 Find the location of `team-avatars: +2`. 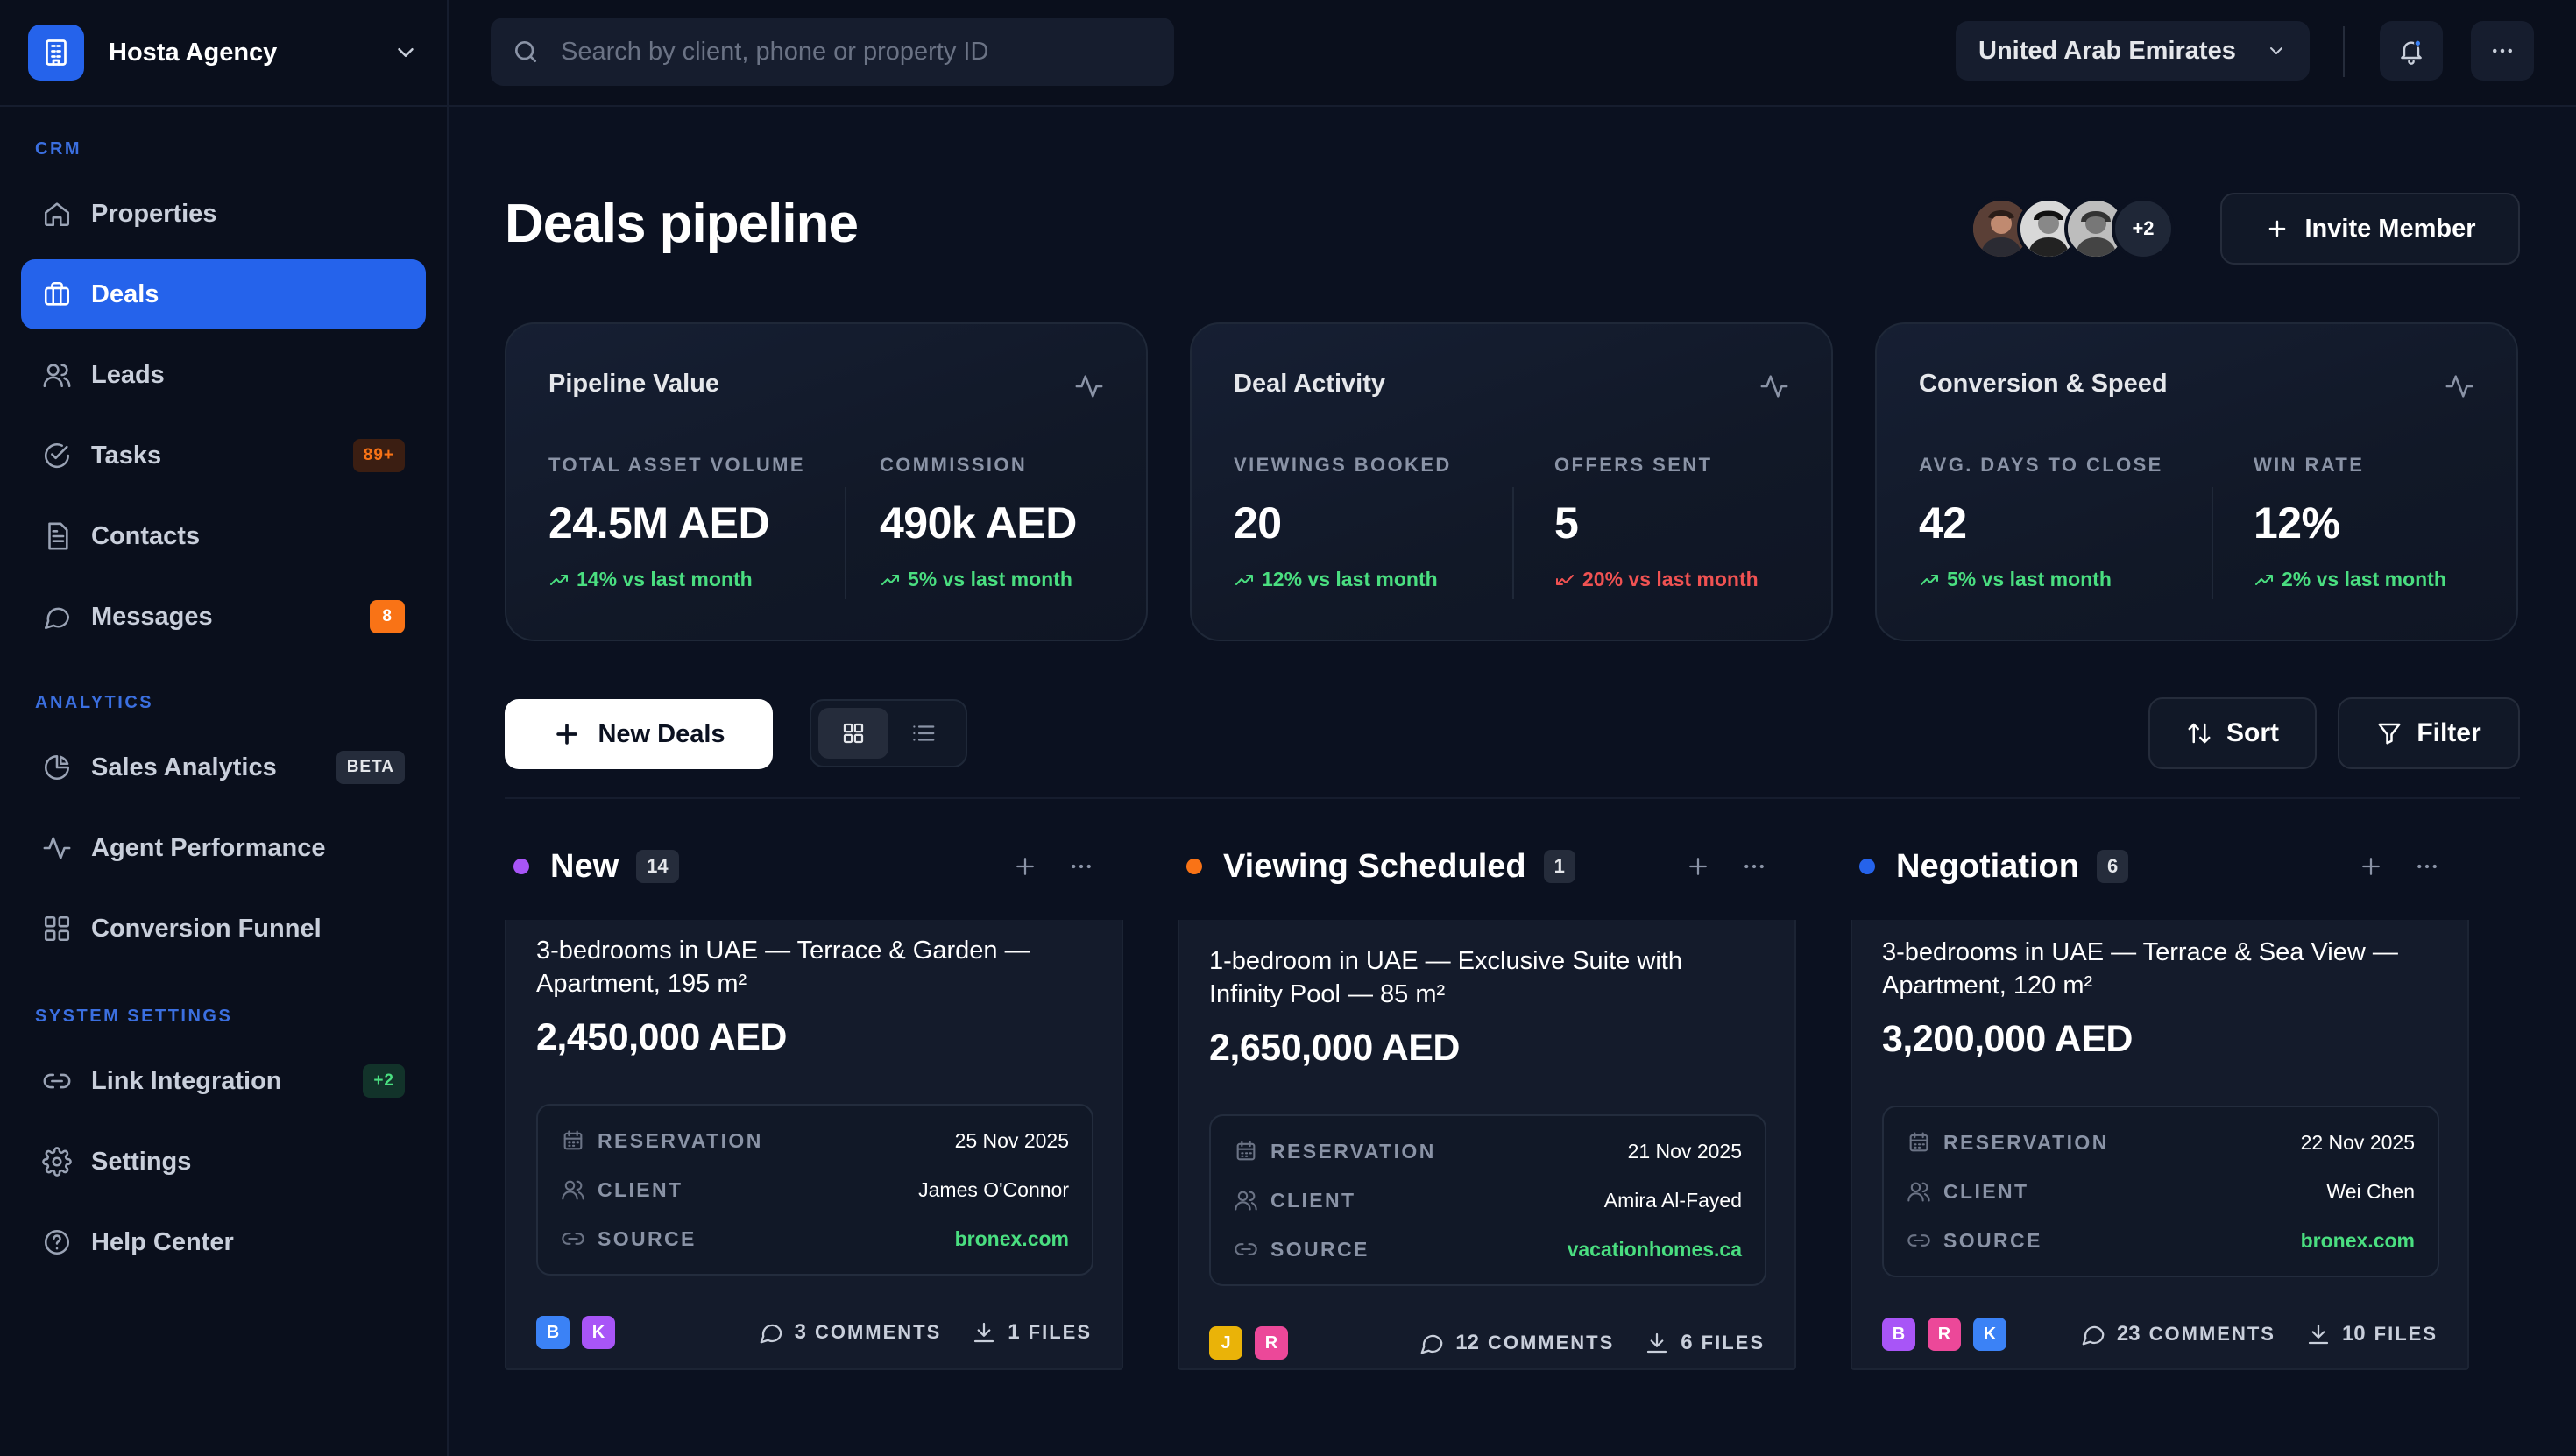

team-avatars: +2 is located at coordinates (2072, 228).